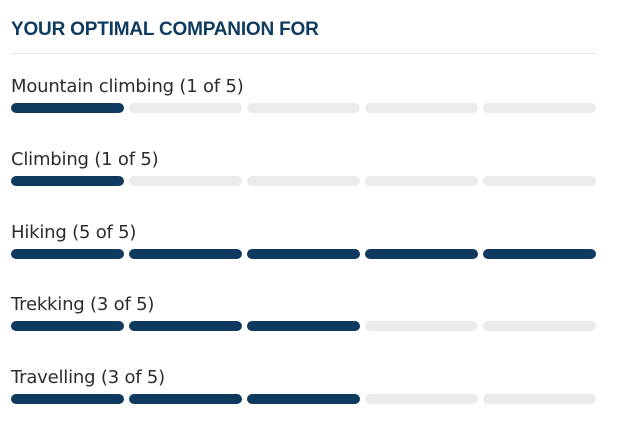 This screenshot has height=427, width=631. Describe the element at coordinates (127, 86) in the screenshot. I see `rating-label: Mountain climbing (1 of 5)` at that location.